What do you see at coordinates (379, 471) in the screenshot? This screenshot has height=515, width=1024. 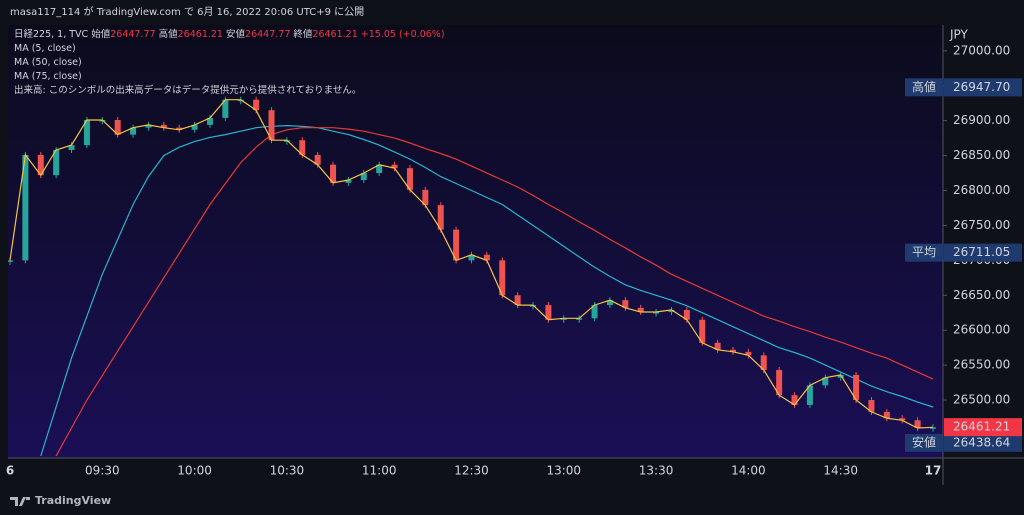 I see `x-tick-label: 11:00` at bounding box center [379, 471].